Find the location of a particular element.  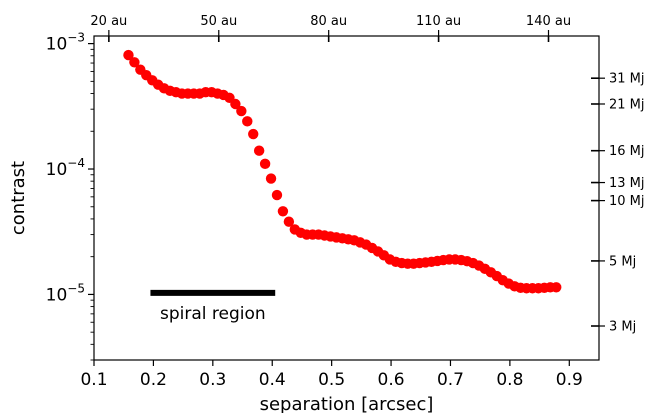

x-axis-title: separation [arcsec] is located at coordinates (347, 403).